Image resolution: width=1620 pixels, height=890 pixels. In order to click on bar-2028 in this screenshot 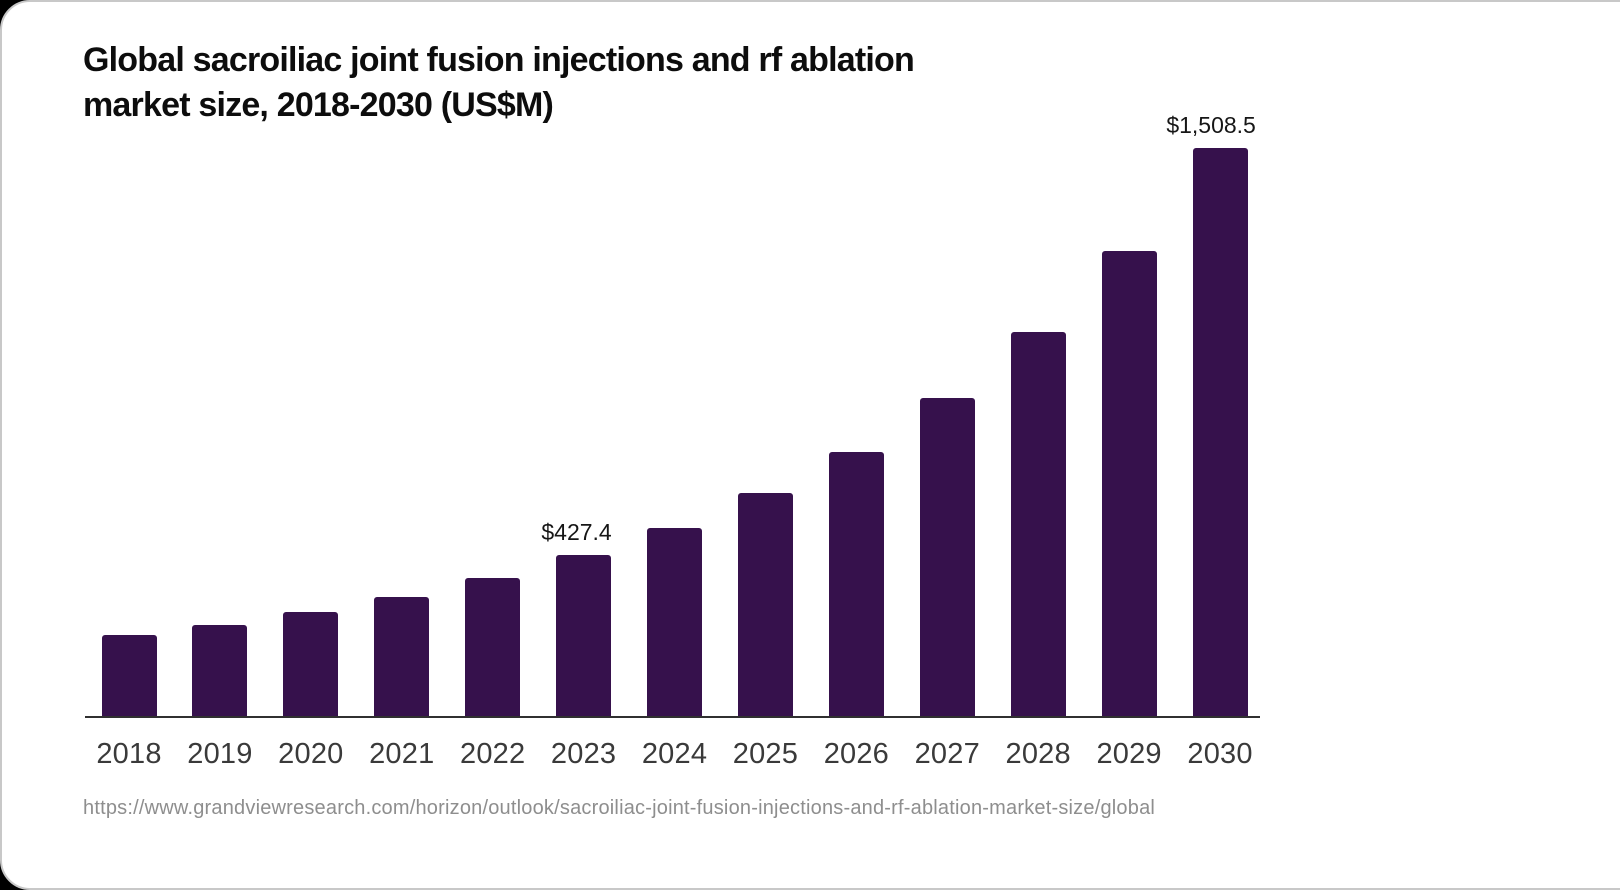, I will do `click(1038, 524)`.